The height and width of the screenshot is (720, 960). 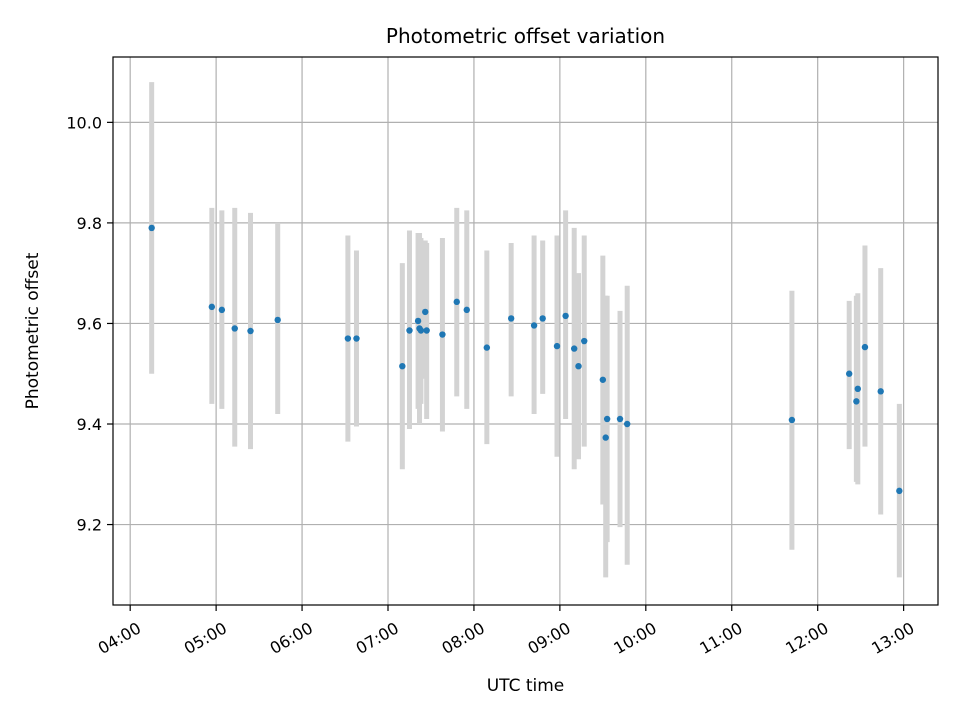 I want to click on y-tick-label: 10.0, so click(x=84, y=122).